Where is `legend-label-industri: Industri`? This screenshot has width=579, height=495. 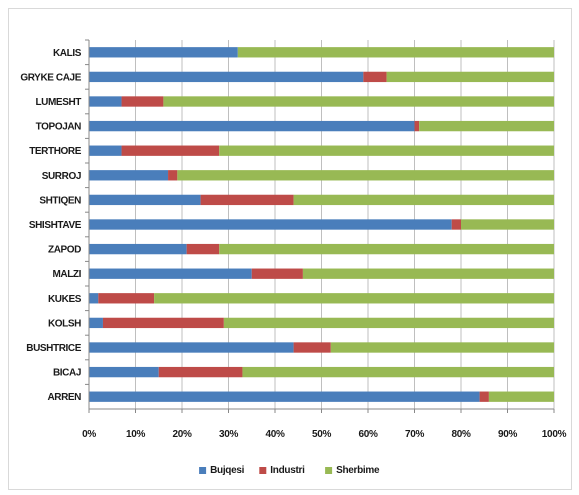
legend-label-industri: Industri is located at coordinates (287, 470).